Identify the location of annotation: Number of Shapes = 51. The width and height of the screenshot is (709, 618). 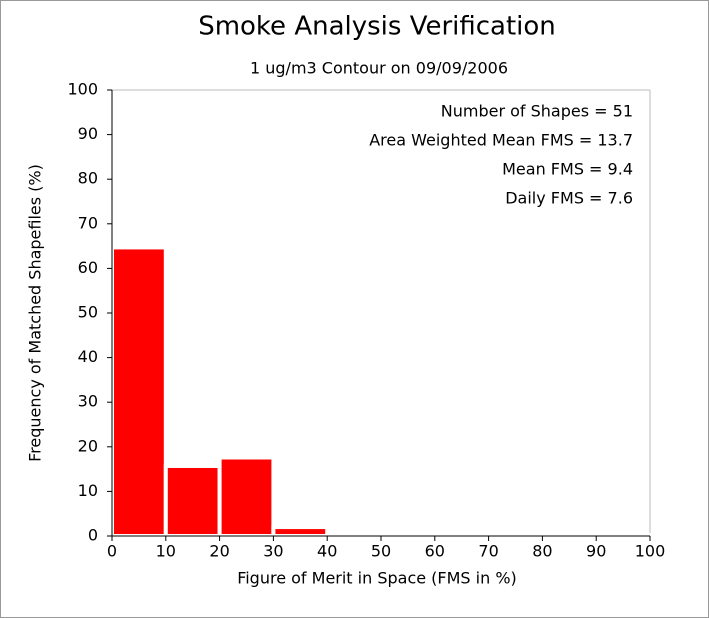
(537, 111).